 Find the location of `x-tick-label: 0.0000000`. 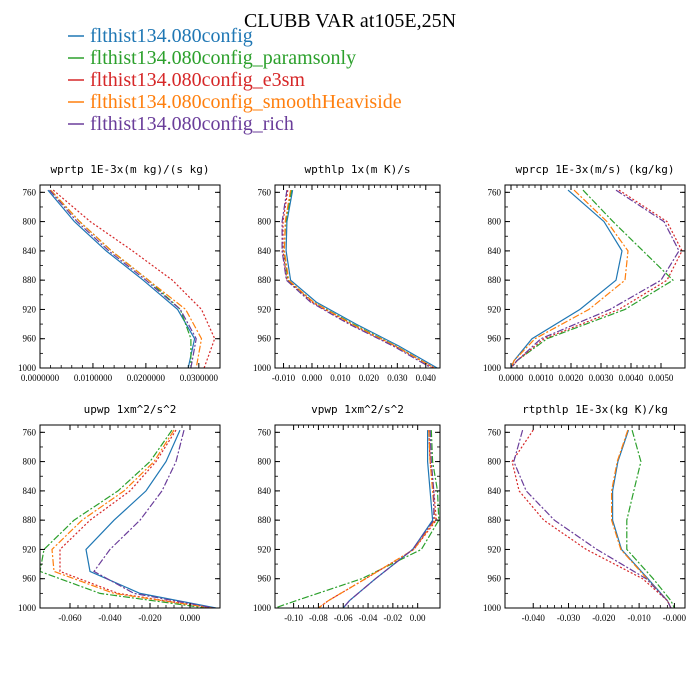

x-tick-label: 0.0000000 is located at coordinates (40, 378).